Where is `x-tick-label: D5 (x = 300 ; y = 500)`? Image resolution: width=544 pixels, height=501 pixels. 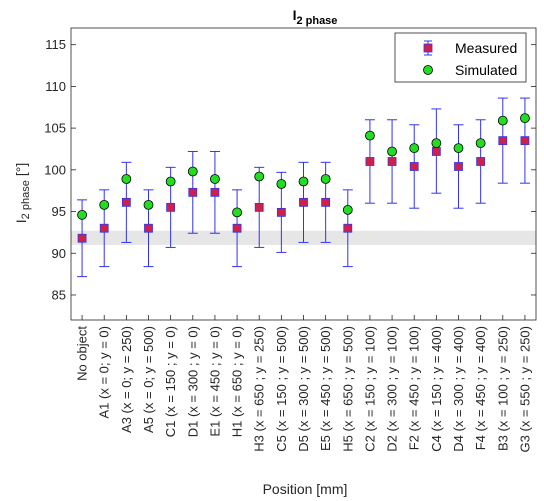
x-tick-label: D5 (x = 300 ; y = 500) is located at coordinates (303, 389).